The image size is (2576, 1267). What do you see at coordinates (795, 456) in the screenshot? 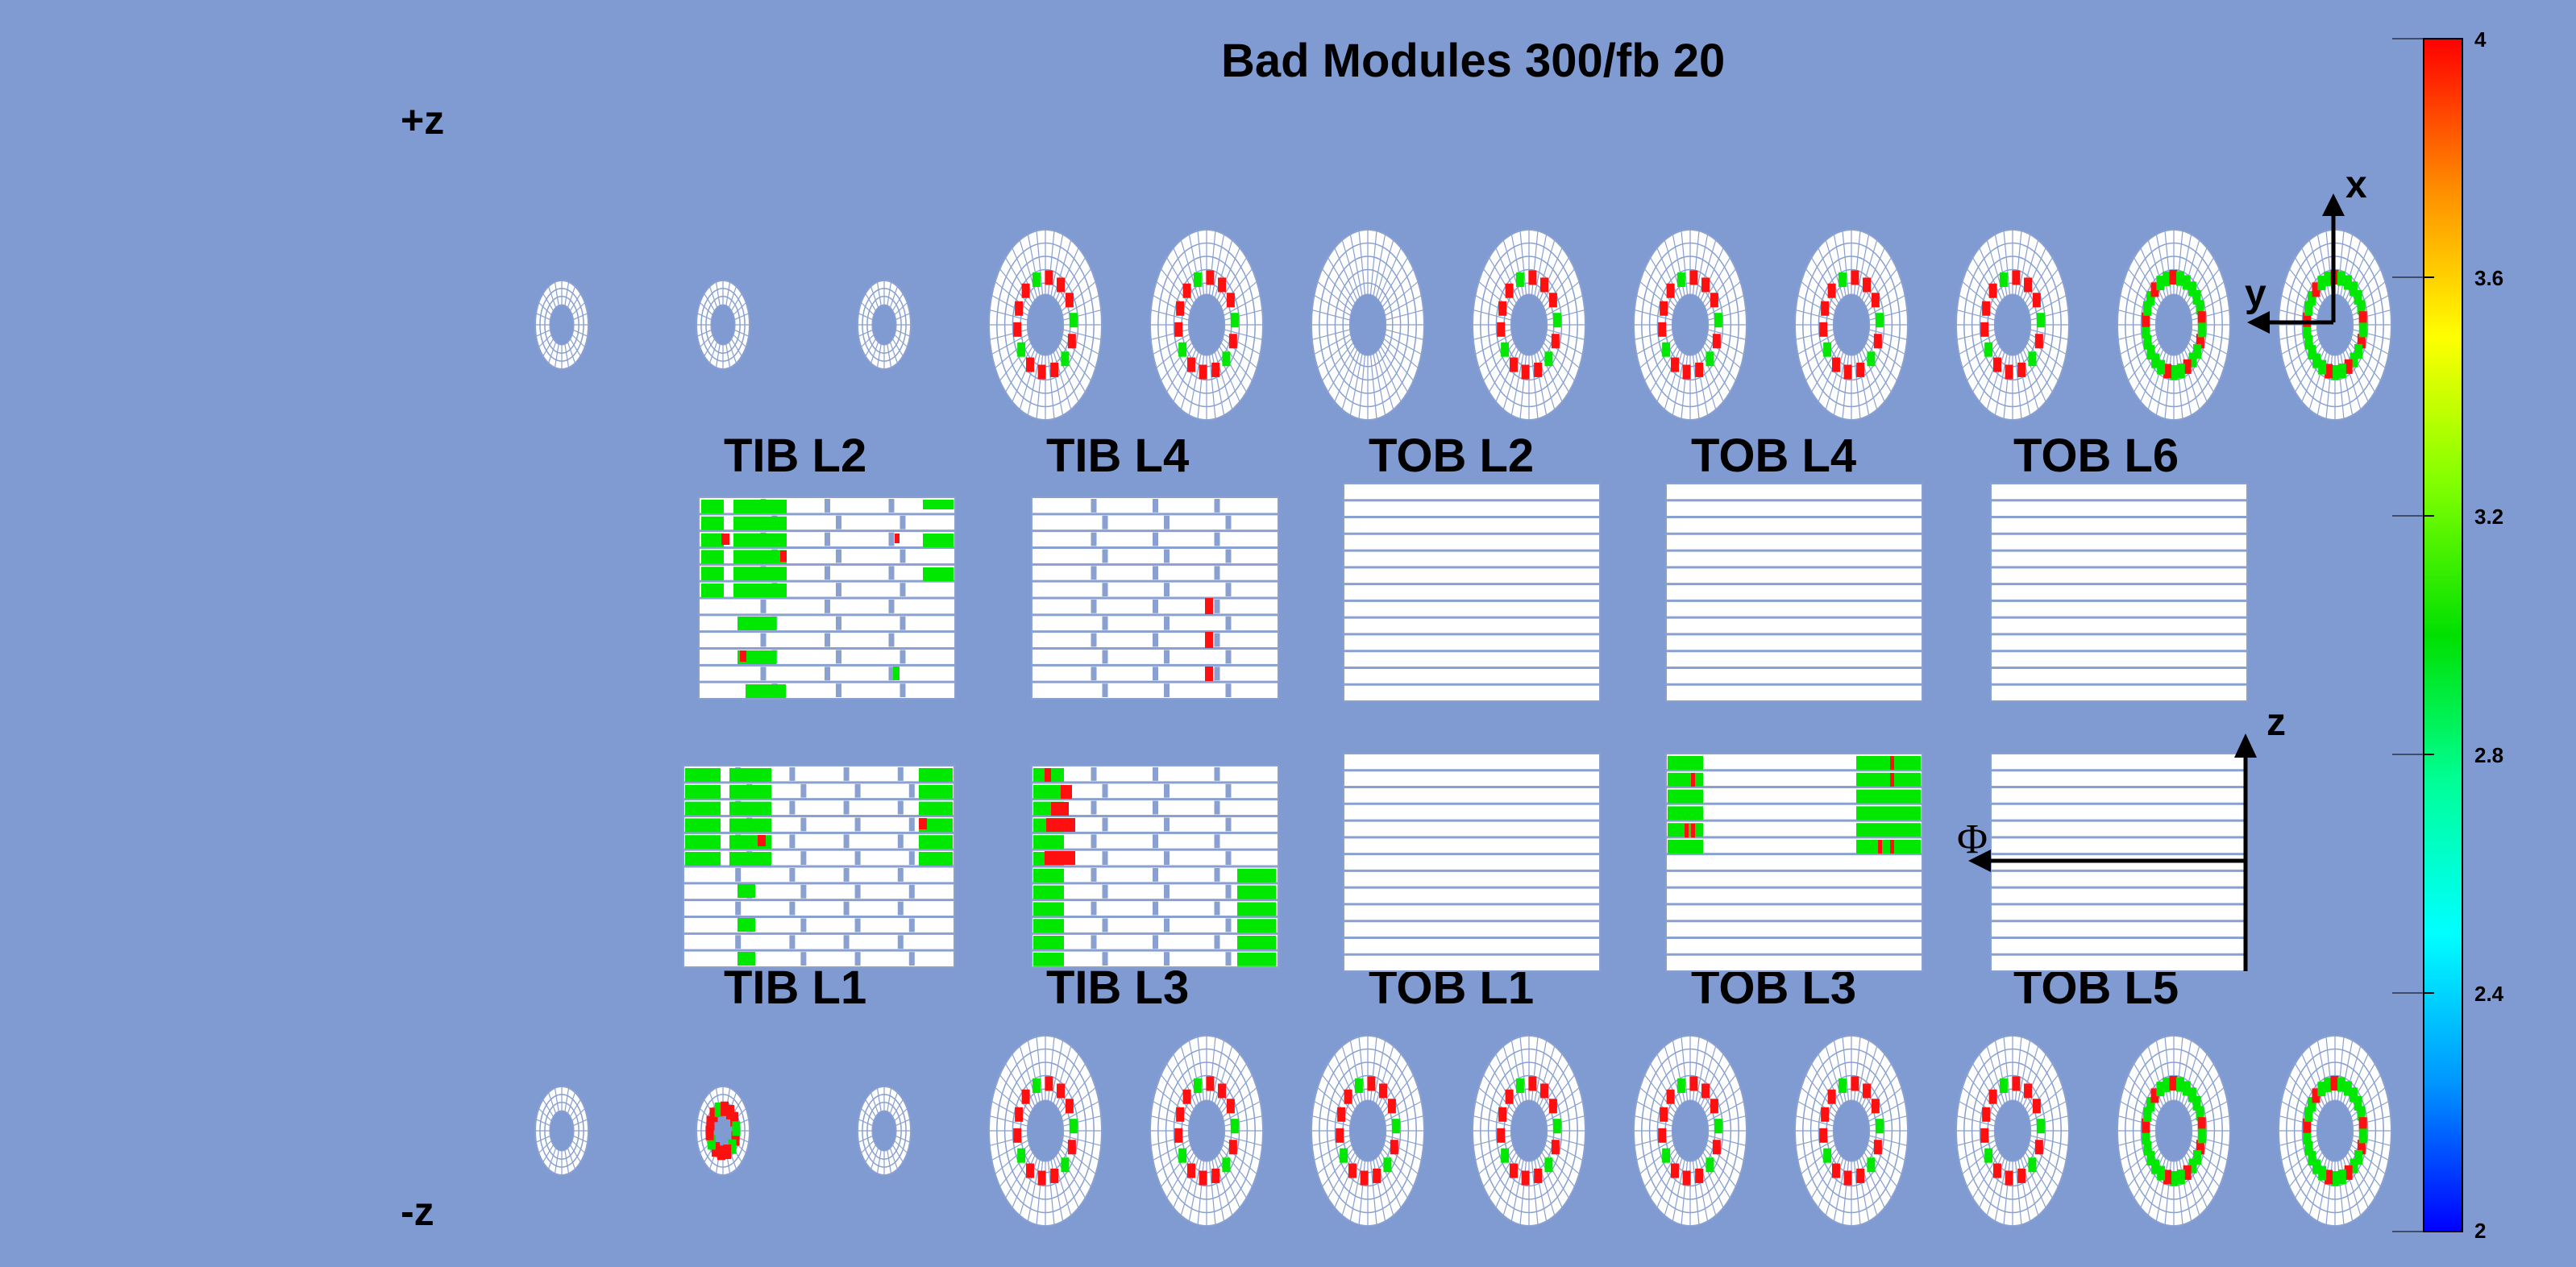
I see `panel-label-tib-l2: TIB L2` at bounding box center [795, 456].